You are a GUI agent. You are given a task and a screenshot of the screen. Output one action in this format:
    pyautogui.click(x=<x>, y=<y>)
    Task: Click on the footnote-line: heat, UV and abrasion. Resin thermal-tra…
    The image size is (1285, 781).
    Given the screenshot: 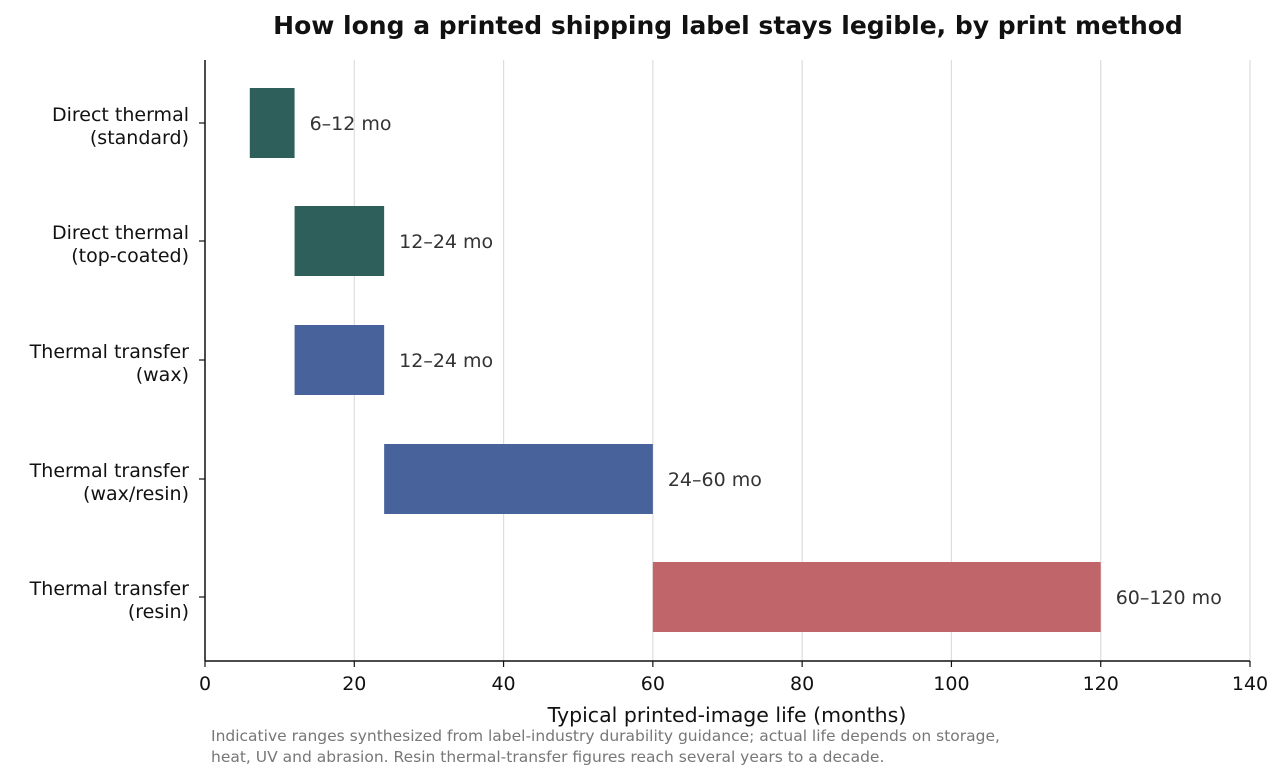 What is the action you would take?
    pyautogui.click(x=547, y=757)
    